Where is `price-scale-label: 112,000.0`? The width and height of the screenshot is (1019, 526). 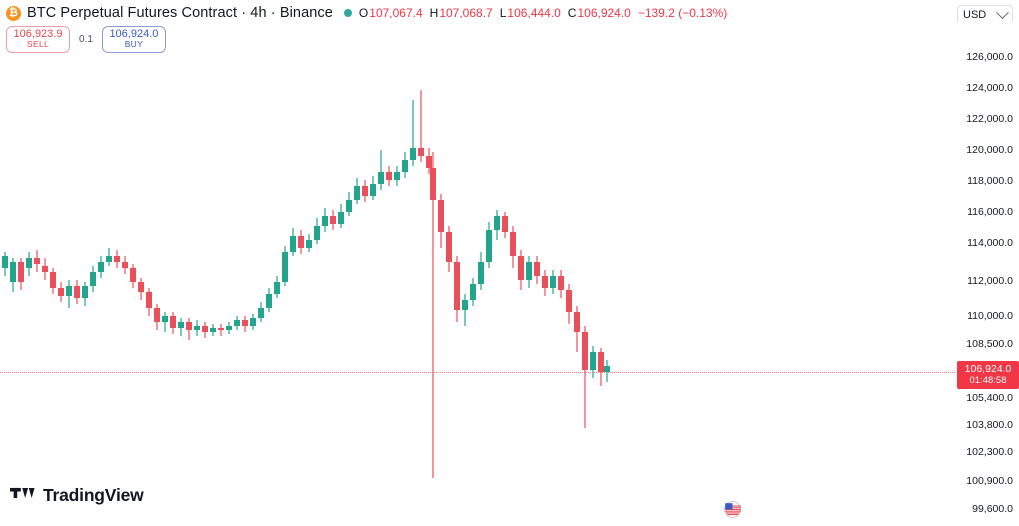 price-scale-label: 112,000.0 is located at coordinates (990, 281).